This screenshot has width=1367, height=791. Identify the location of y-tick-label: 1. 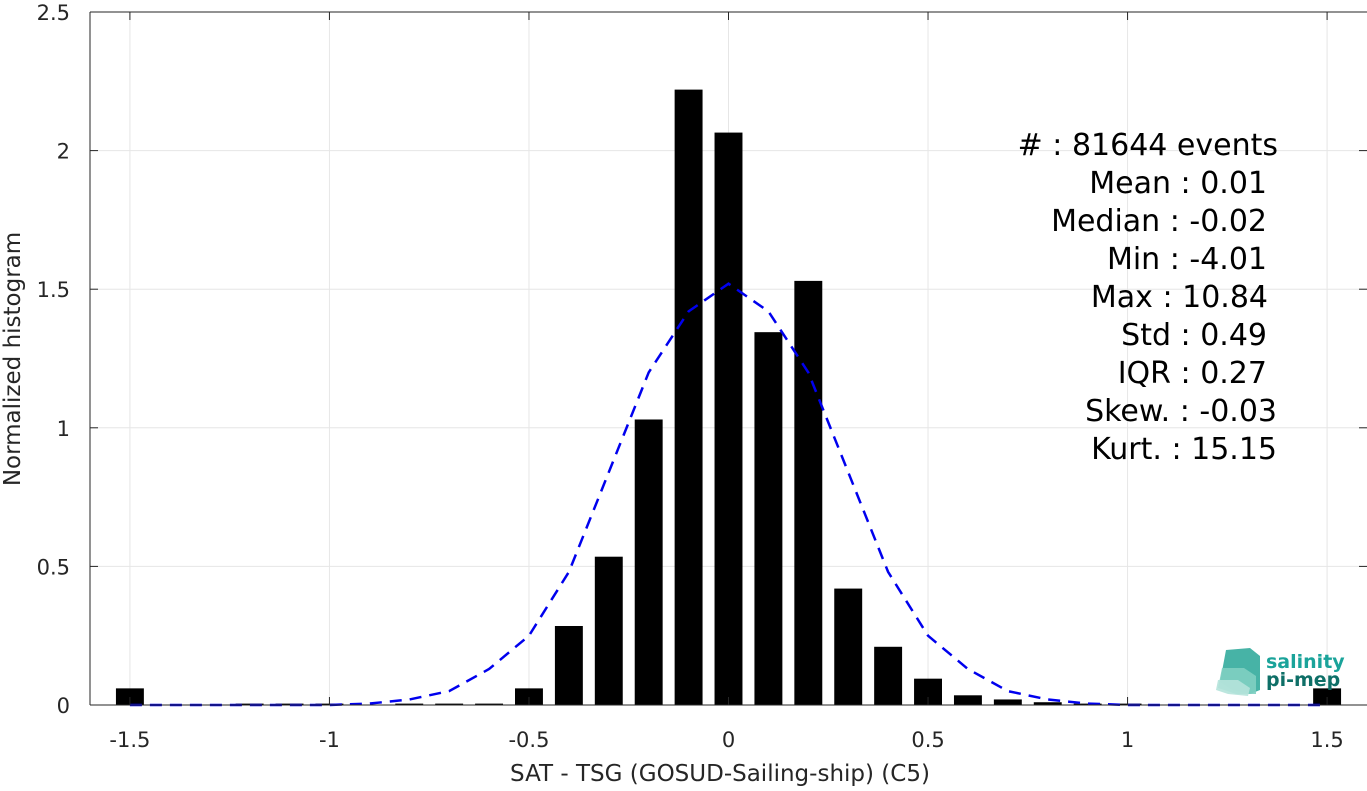
(63, 429).